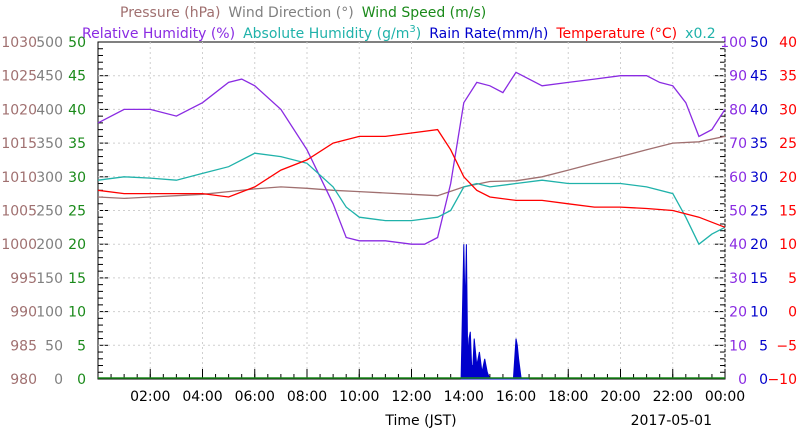 This screenshot has height=434, width=800. I want to click on y-tick-label: 300, so click(49, 178).